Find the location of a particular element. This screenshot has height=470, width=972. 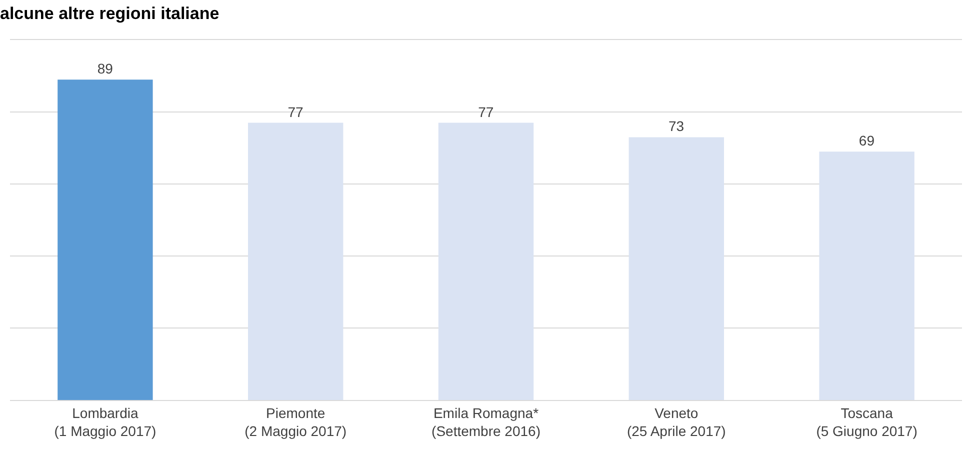

x-tick-label: Emila Romagna* (Settembre 2016) is located at coordinates (486, 421).